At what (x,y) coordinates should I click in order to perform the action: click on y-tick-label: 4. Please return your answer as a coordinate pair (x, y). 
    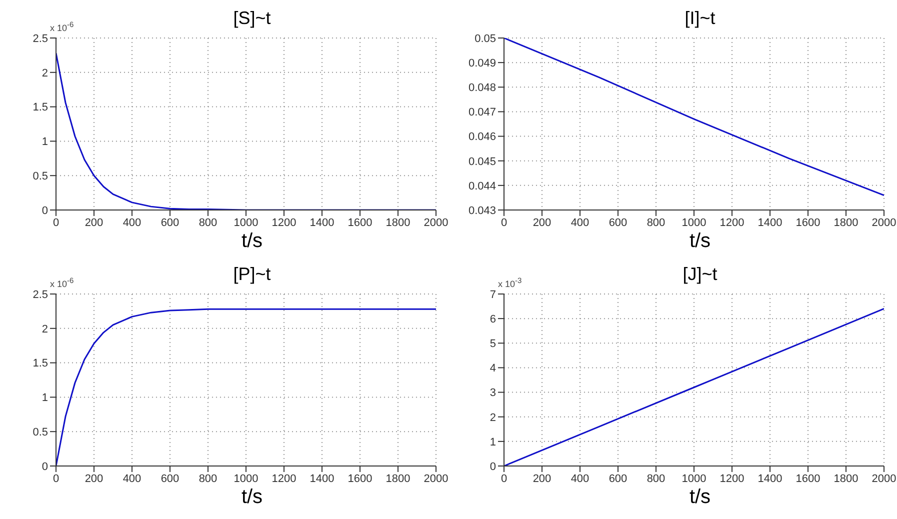
    Looking at the image, I should click on (493, 368).